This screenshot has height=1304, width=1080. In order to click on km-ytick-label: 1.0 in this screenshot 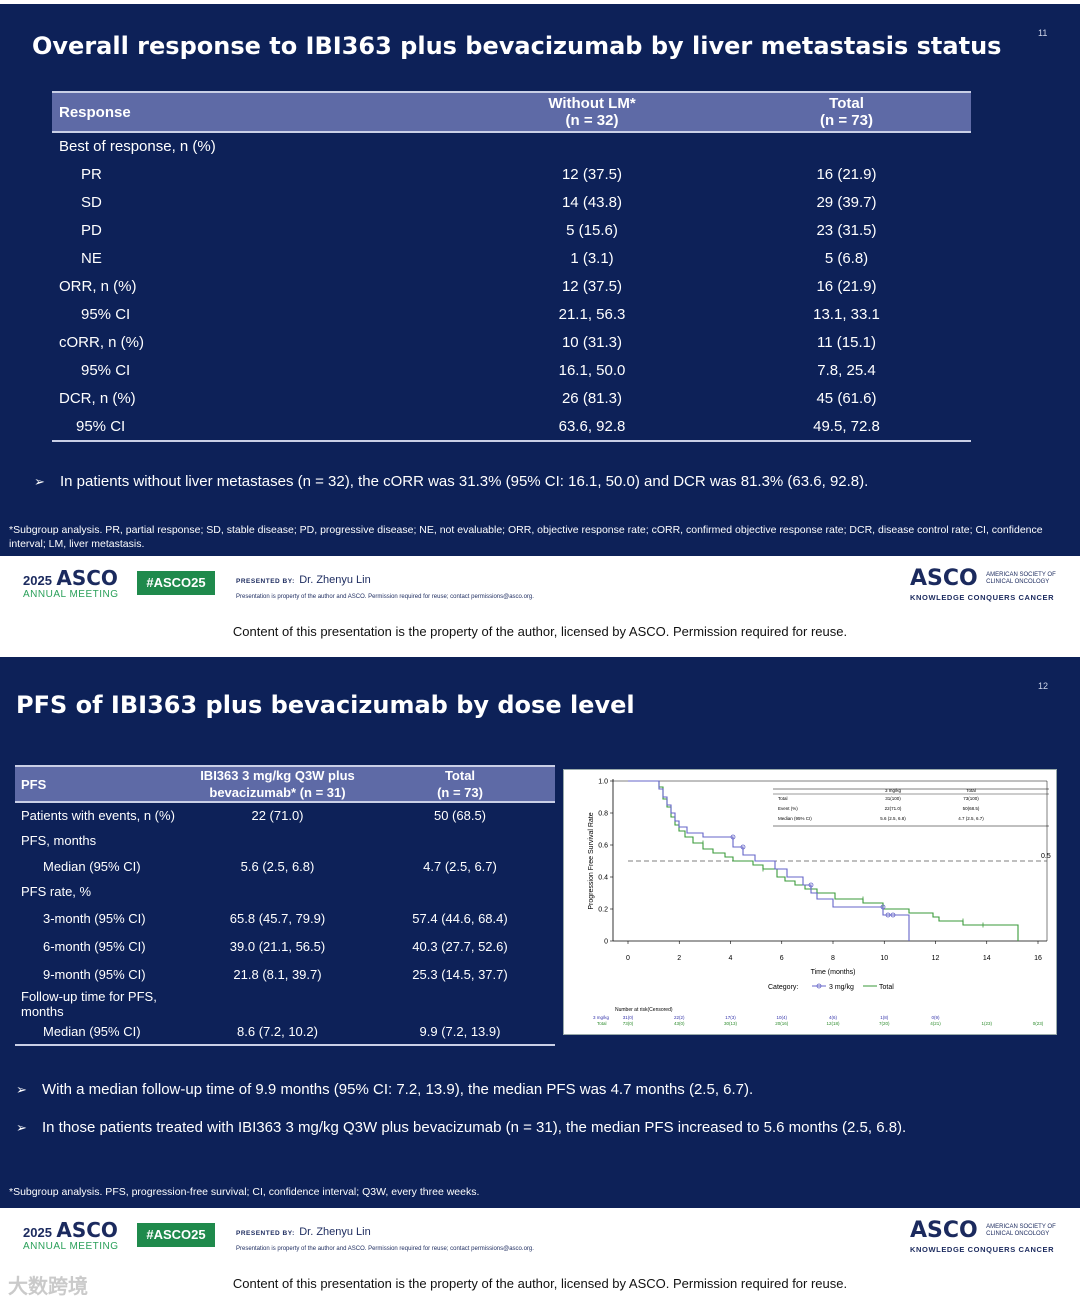, I will do `click(603, 782)`.